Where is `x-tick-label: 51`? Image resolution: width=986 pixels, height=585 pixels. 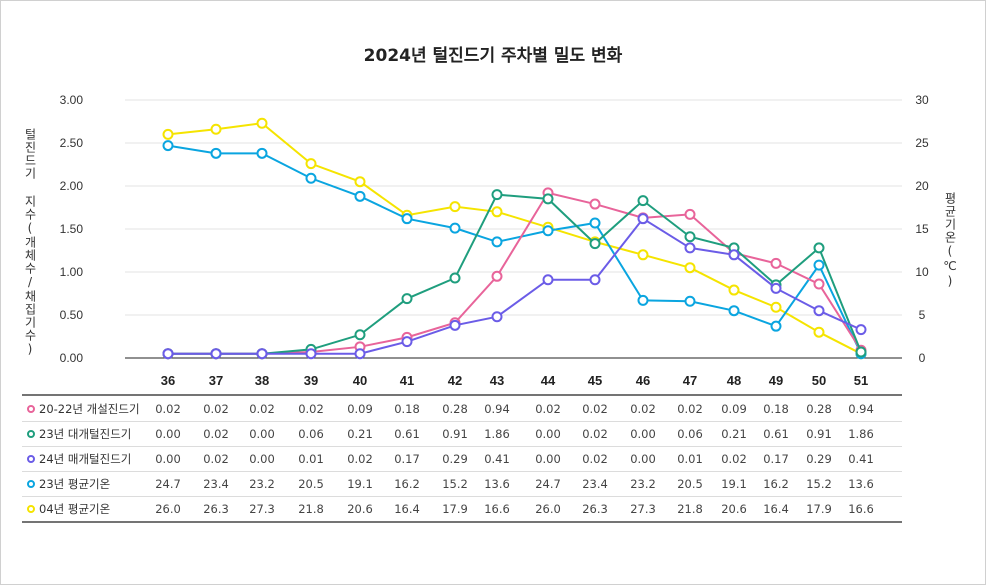
x-tick-label: 51 is located at coordinates (861, 380).